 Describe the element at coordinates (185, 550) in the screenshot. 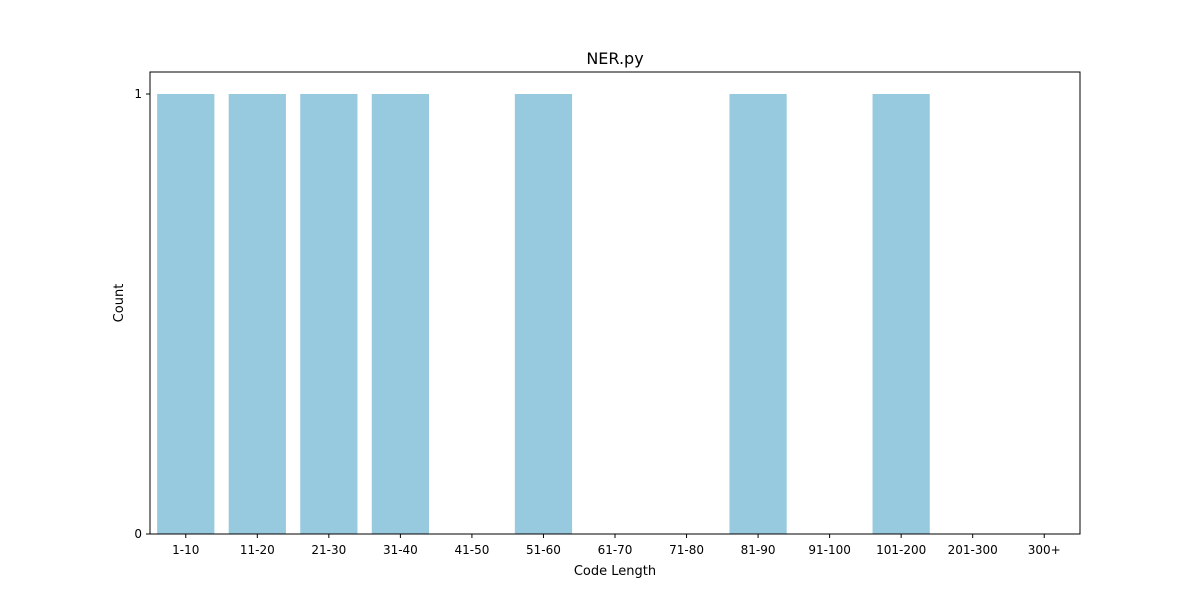

I see `x-tick-label: 1-10` at that location.